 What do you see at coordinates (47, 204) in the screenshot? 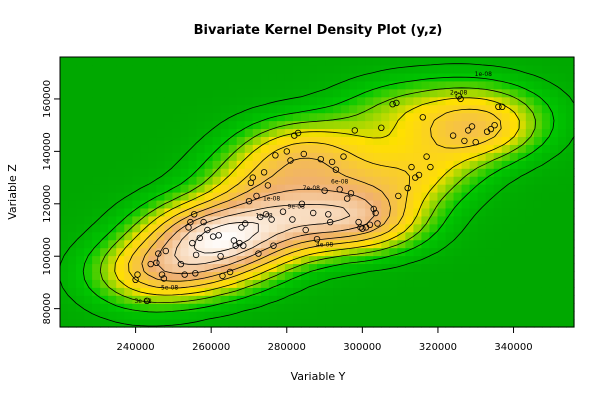
I see `y-tick-label: 120000` at bounding box center [47, 204].